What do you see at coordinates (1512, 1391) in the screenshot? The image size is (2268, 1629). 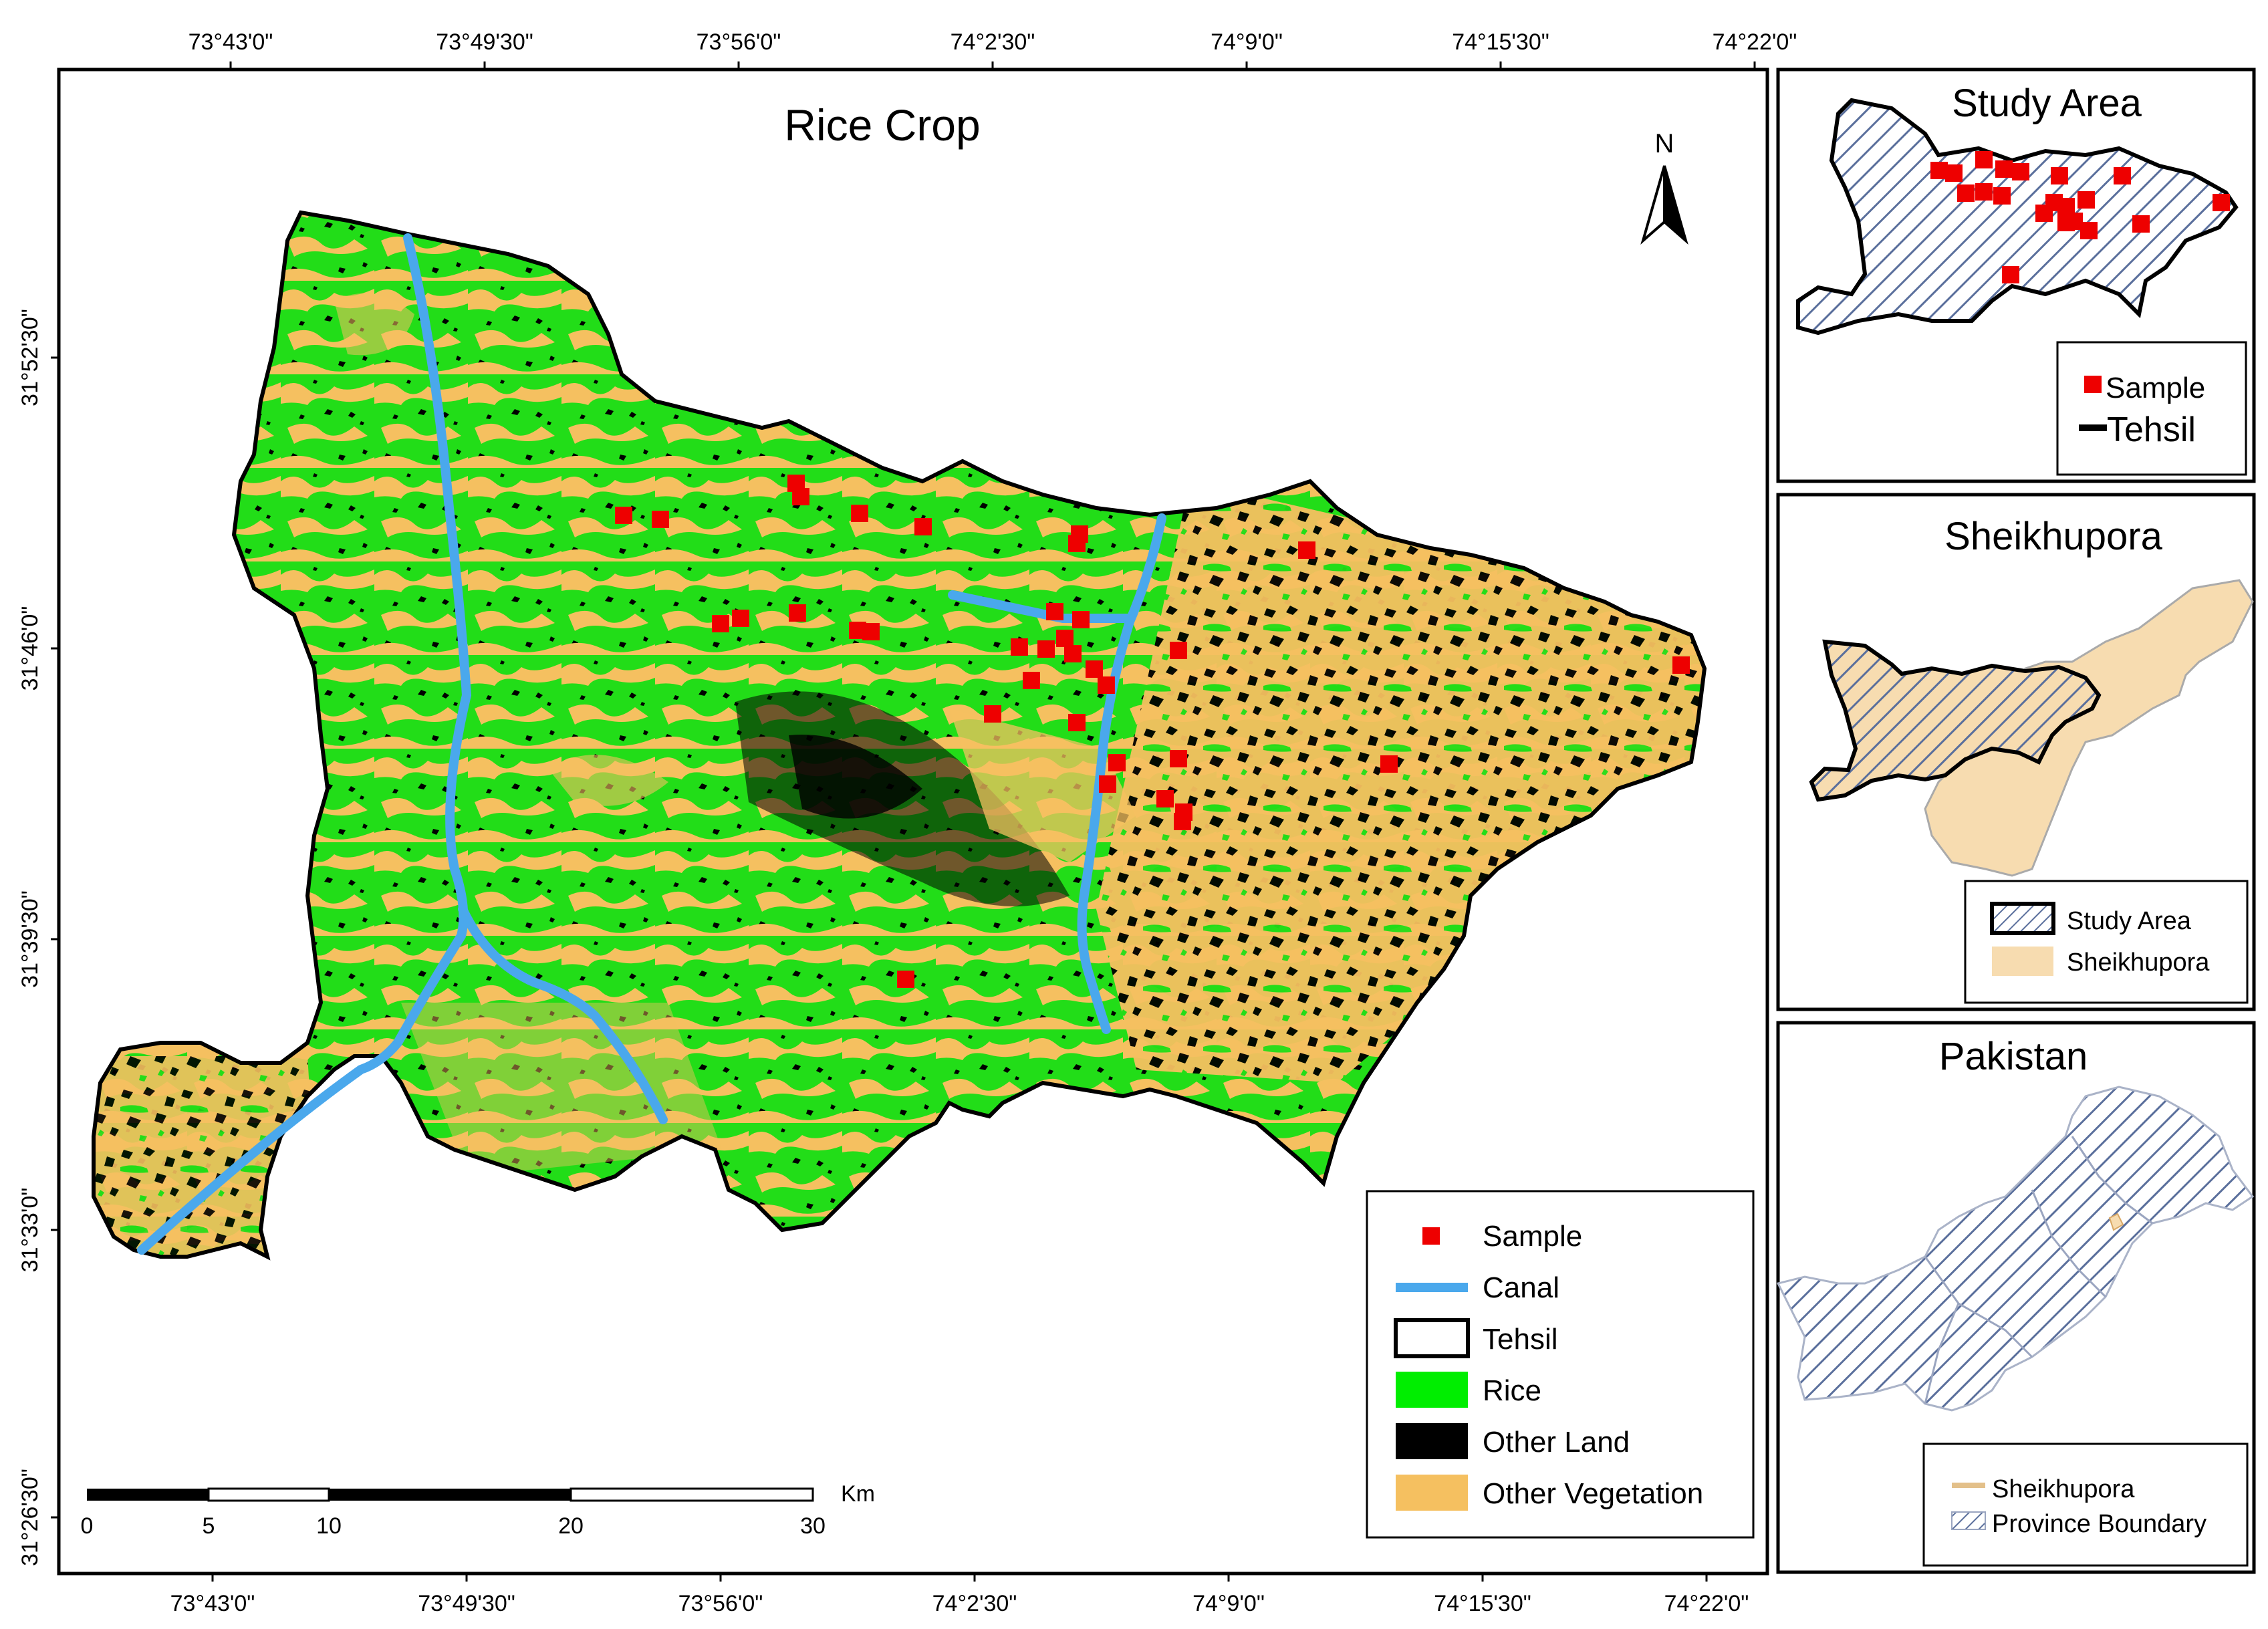 I see `legend-rice-label: Rice` at bounding box center [1512, 1391].